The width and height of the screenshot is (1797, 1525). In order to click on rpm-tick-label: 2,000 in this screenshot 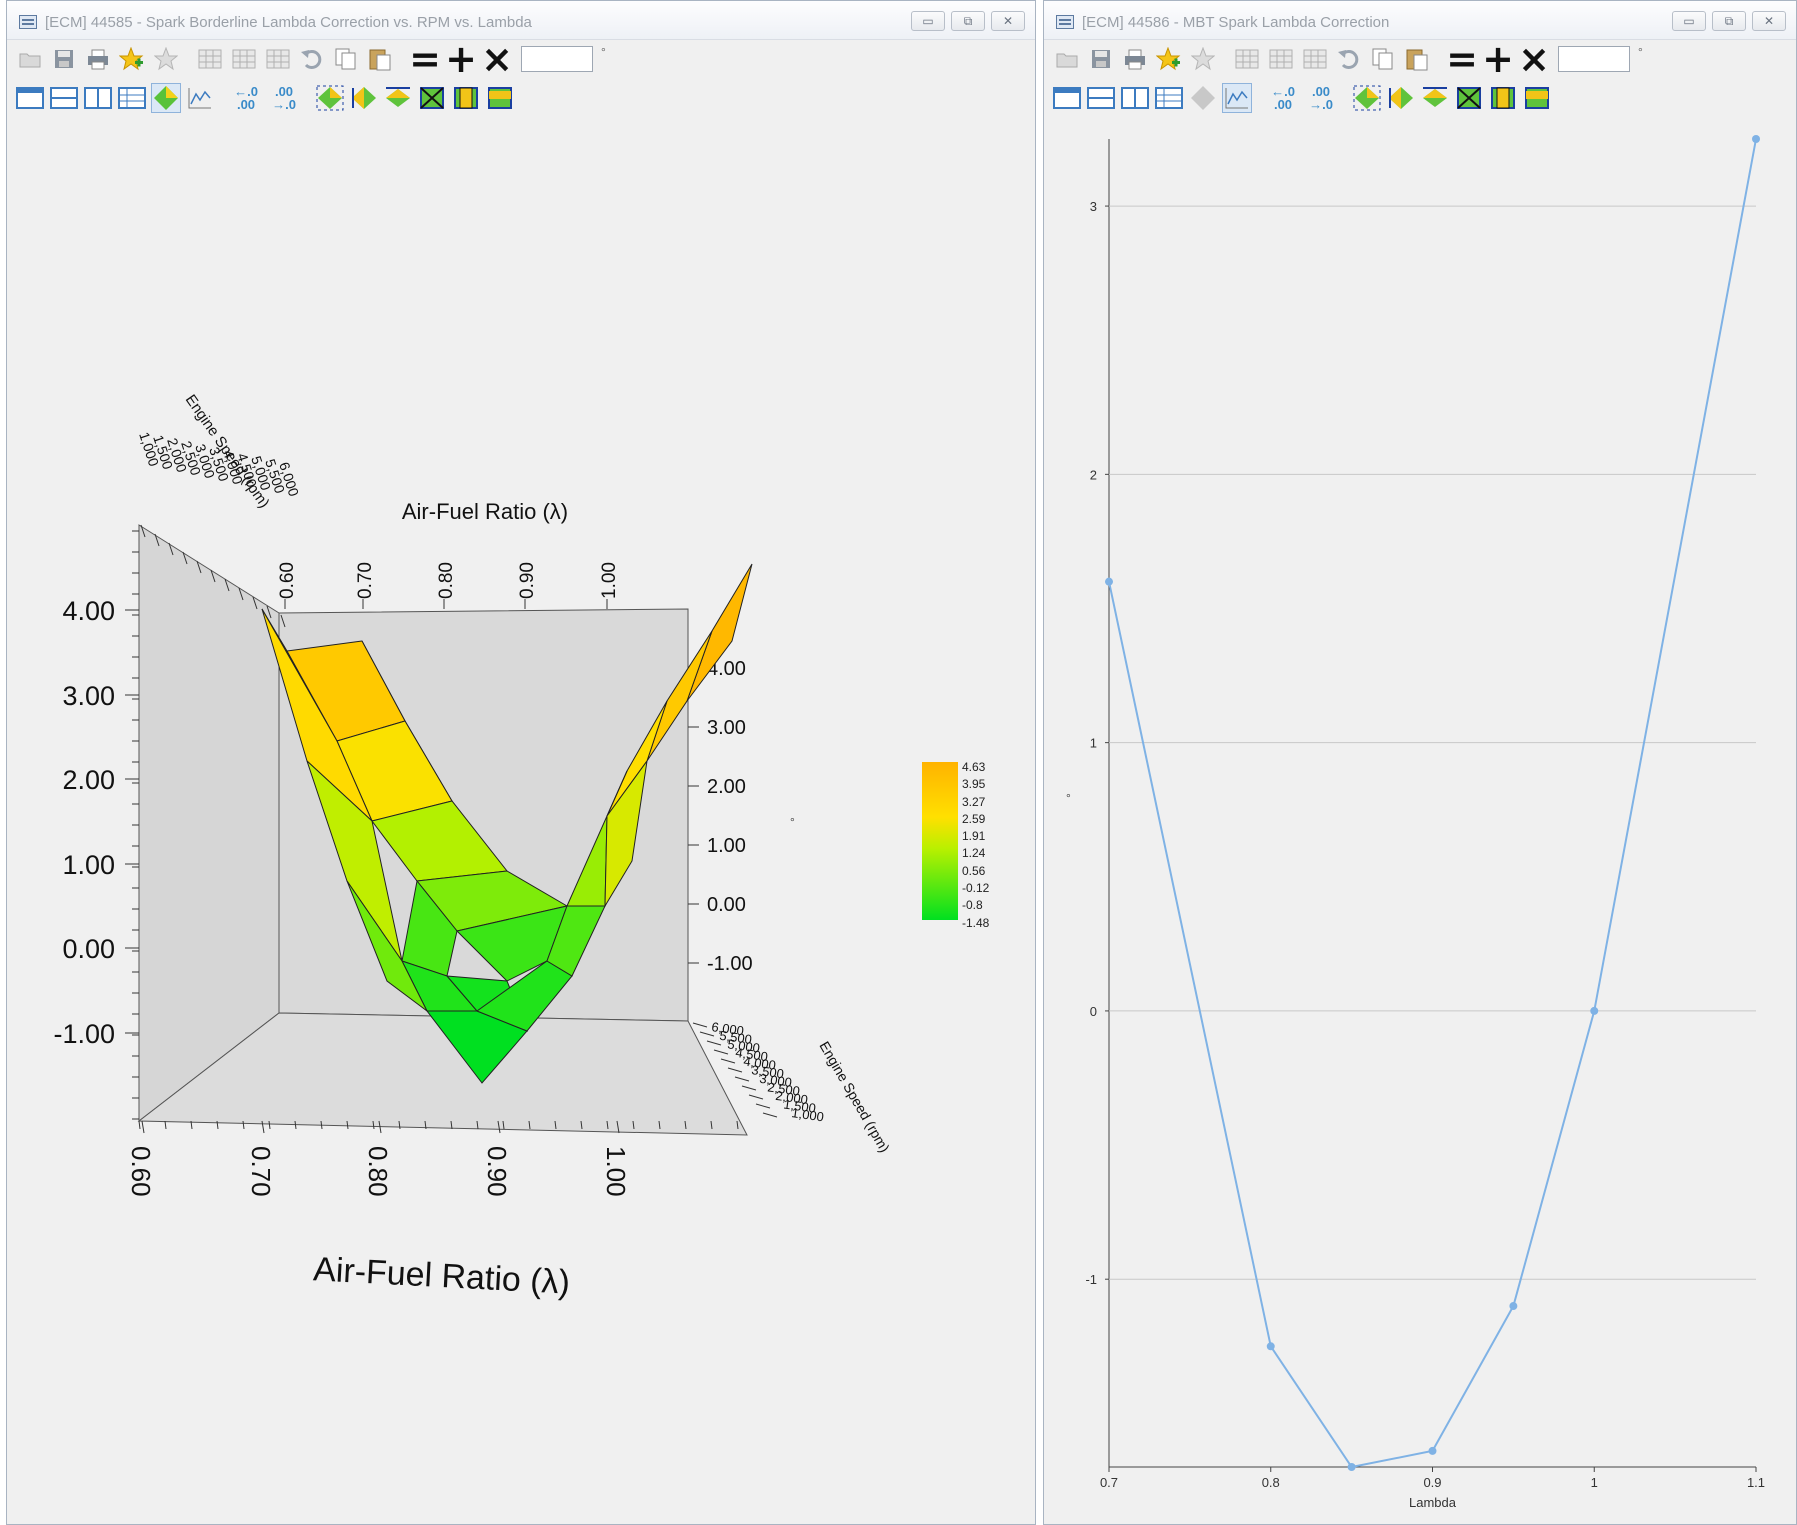, I will do `click(792, 1097)`.